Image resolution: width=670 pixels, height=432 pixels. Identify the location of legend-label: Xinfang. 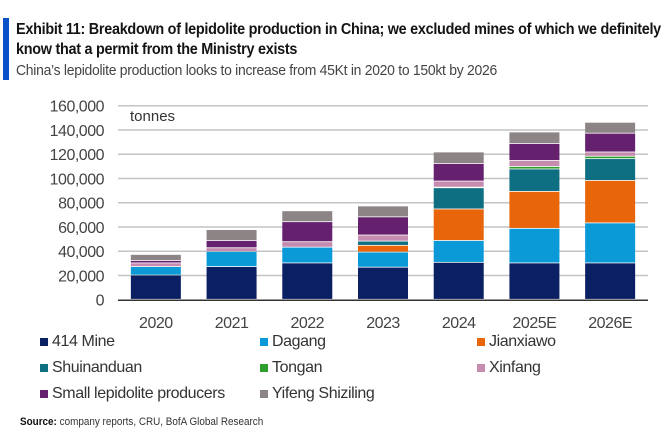
(515, 367).